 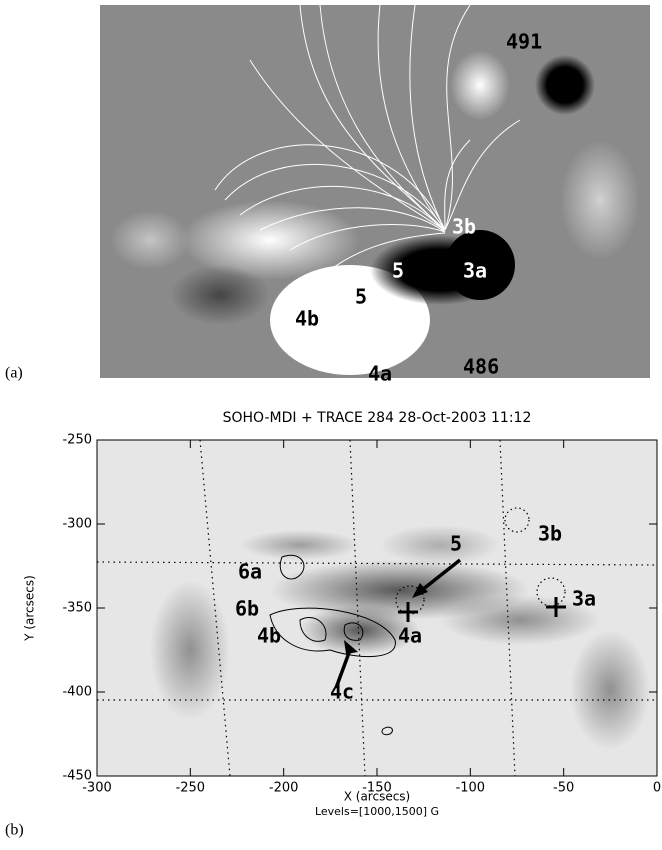 I want to click on x-tick-label: 0, so click(x=657, y=788).